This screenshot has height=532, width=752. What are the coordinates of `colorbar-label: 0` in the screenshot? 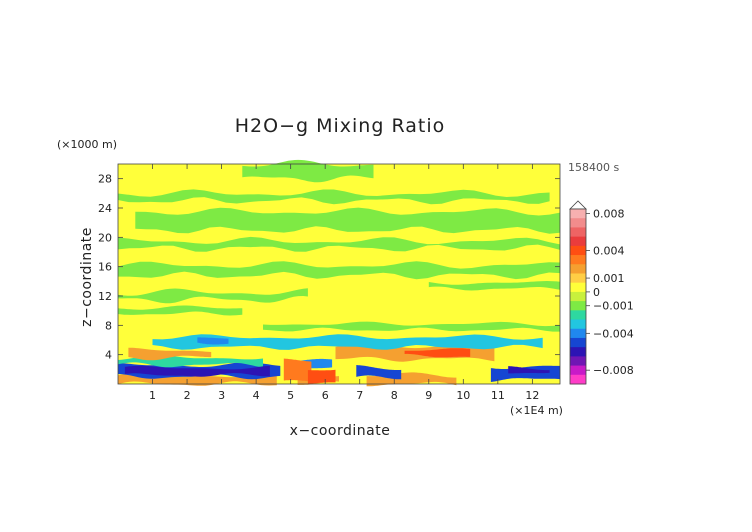 It's located at (596, 292).